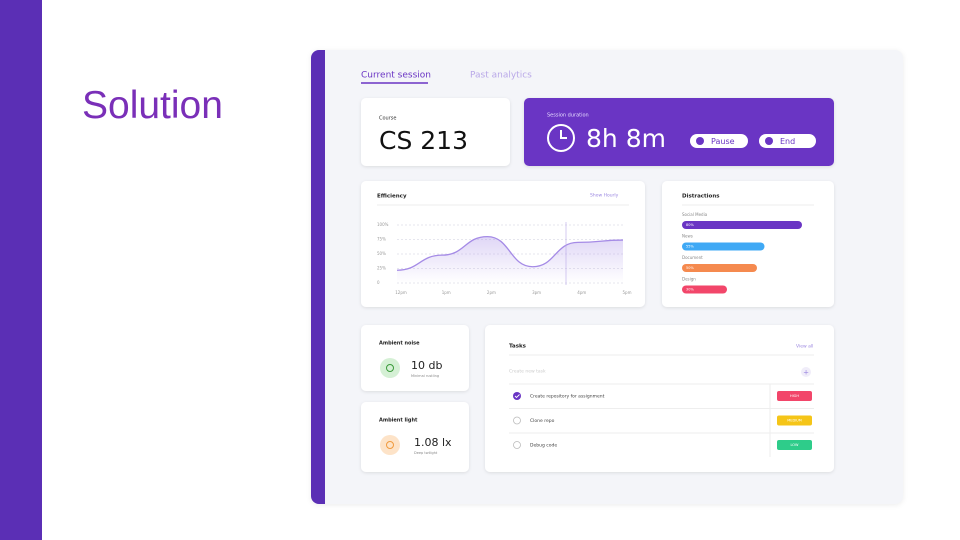 This screenshot has height=540, width=960. I want to click on task-name: Clone repo, so click(542, 421).